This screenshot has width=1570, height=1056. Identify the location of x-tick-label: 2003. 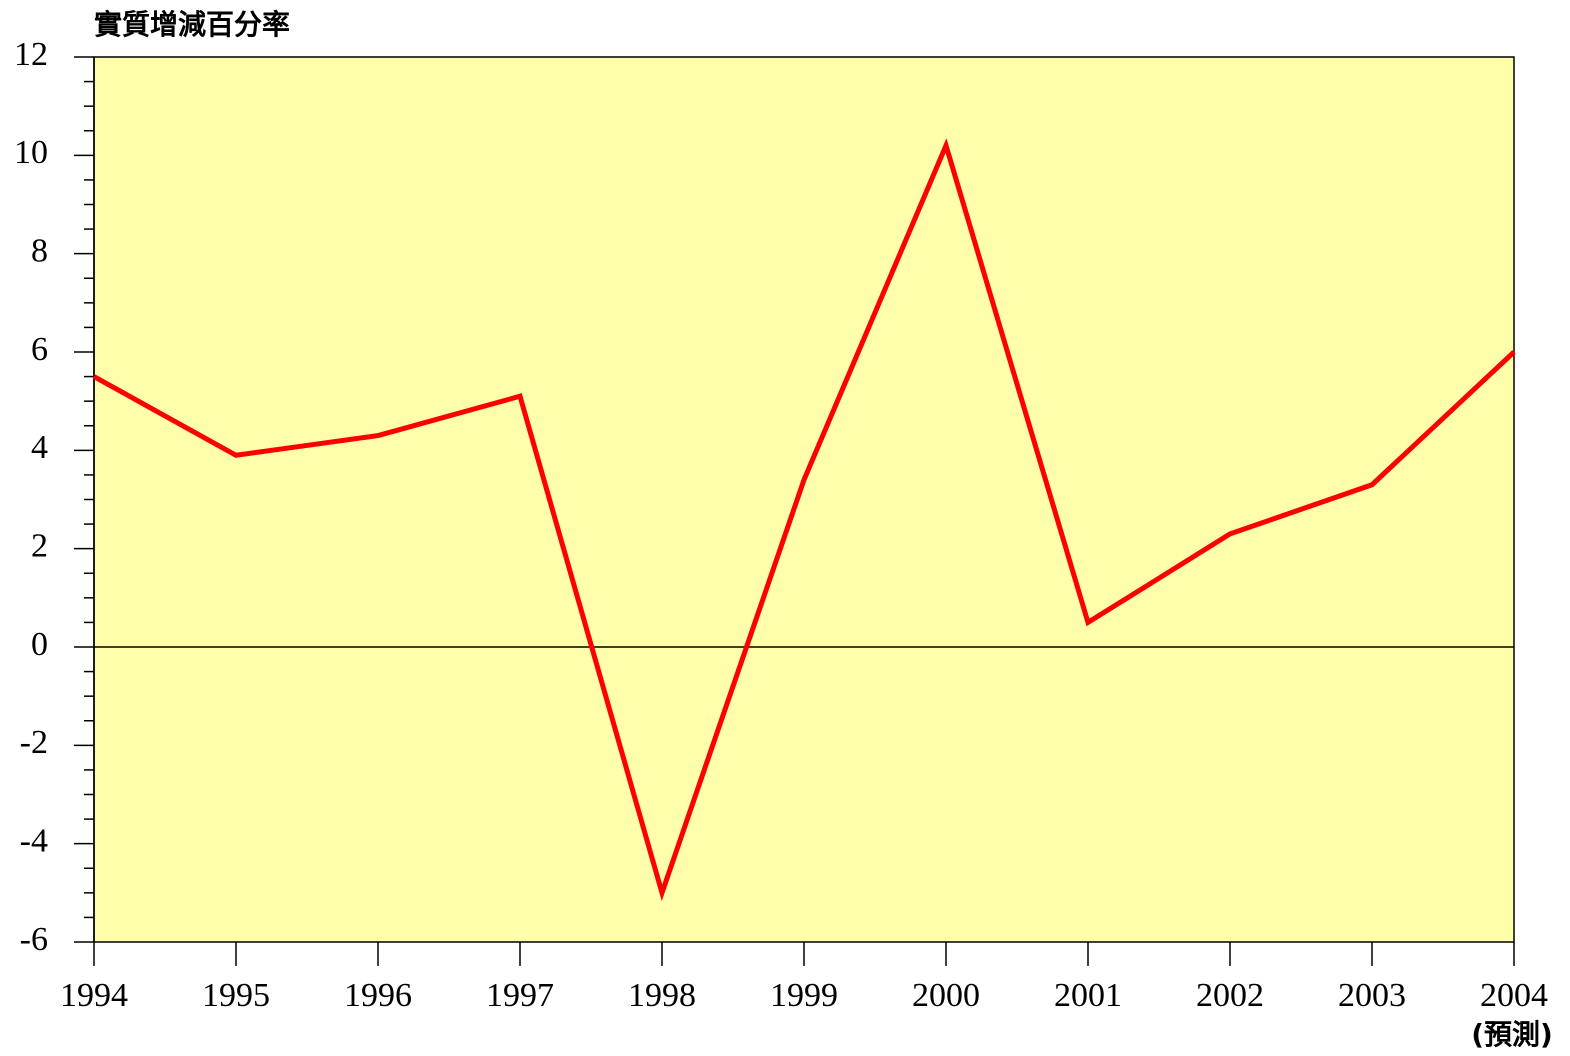
(1372, 995).